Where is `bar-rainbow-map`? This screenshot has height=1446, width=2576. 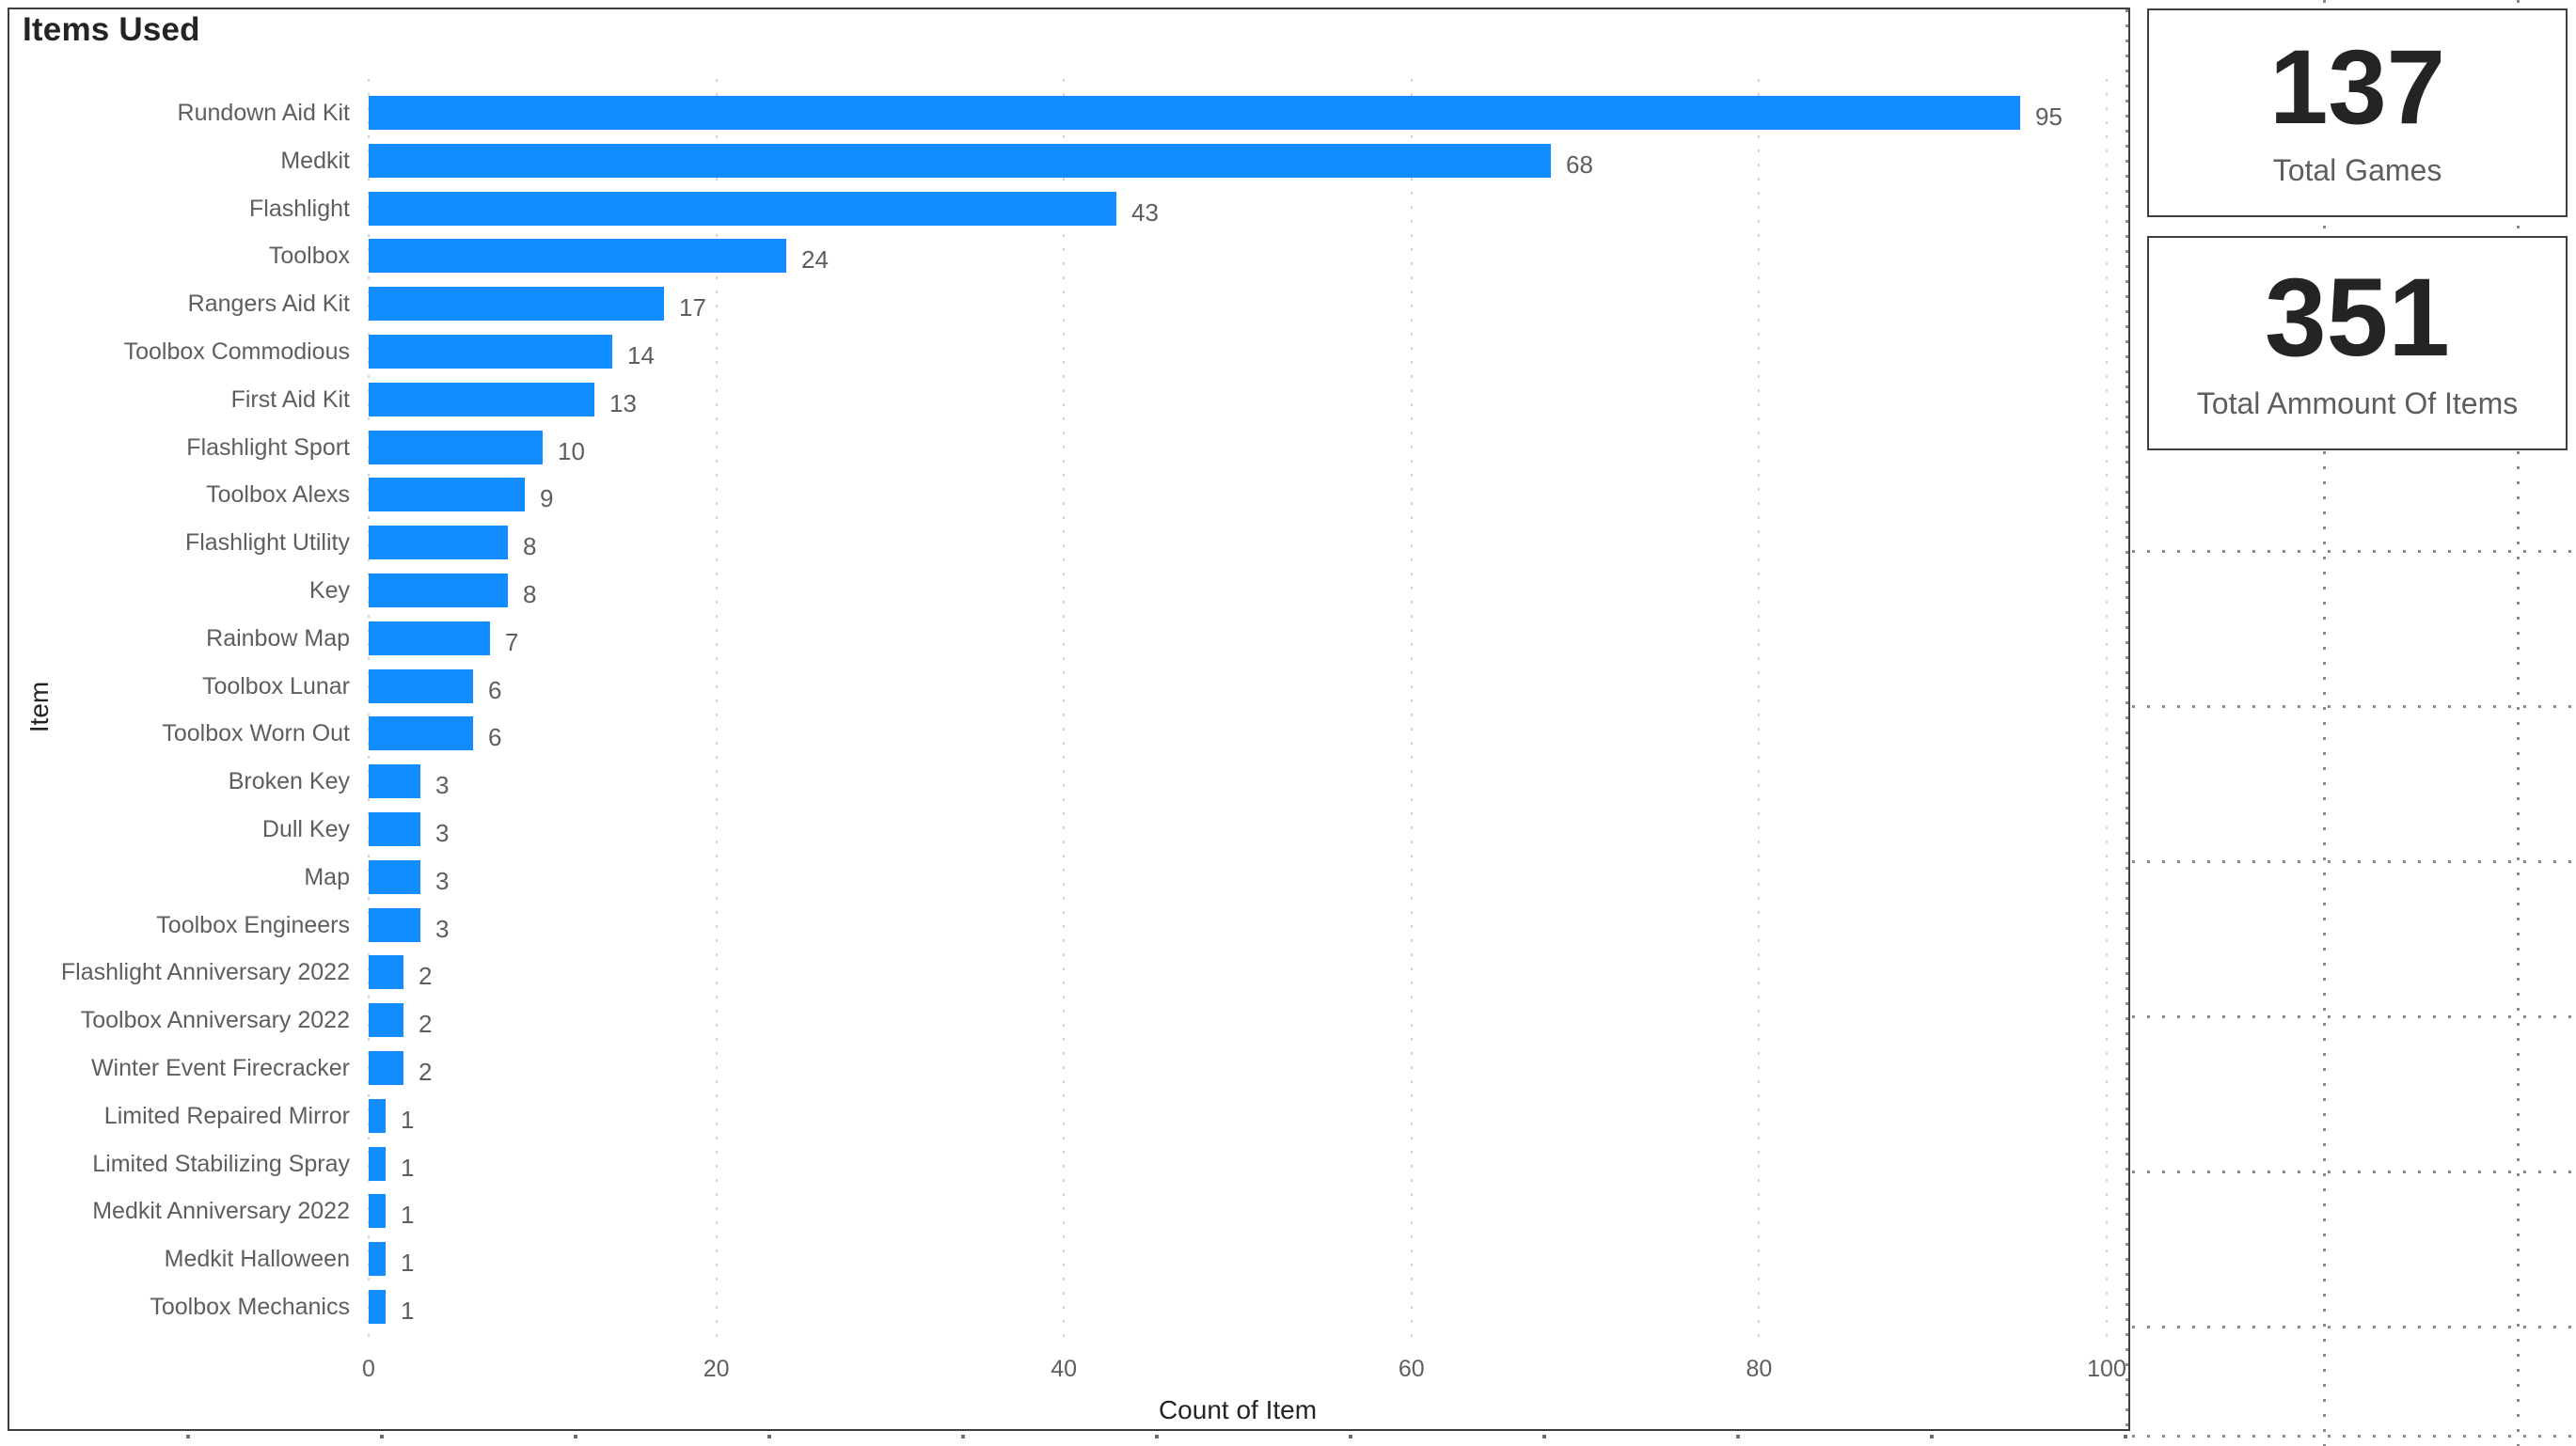
bar-rainbow-map is located at coordinates (429, 638).